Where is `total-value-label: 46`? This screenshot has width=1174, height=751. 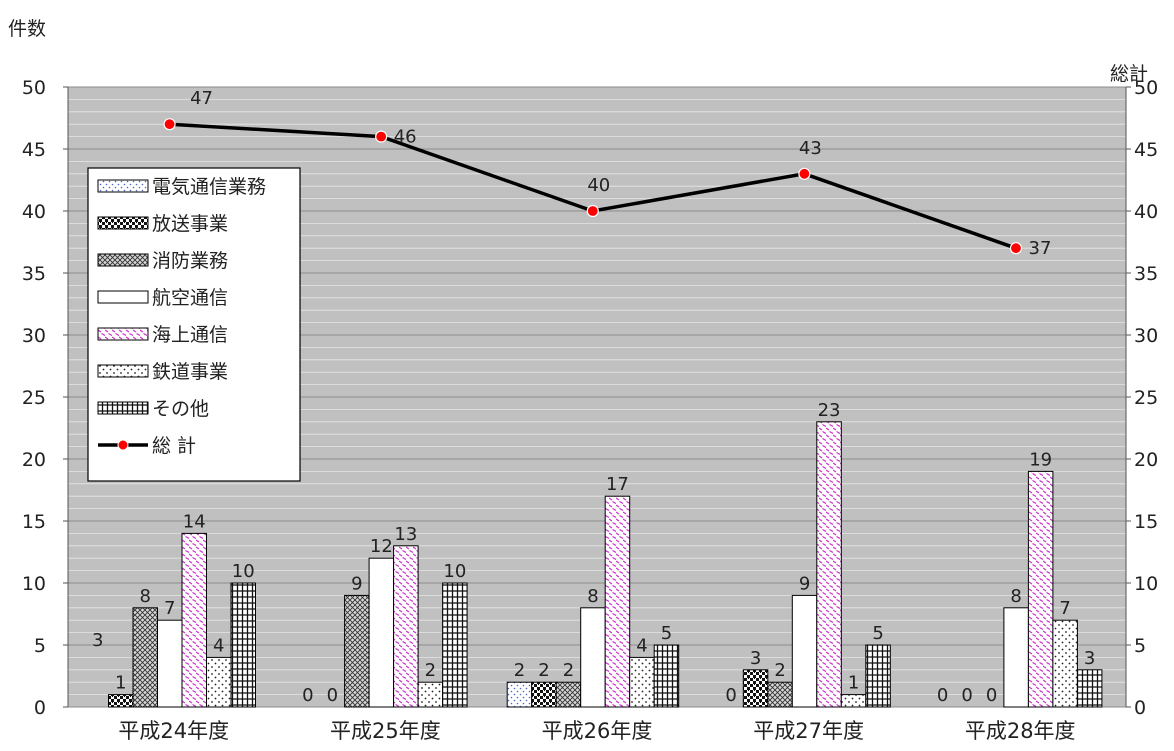 total-value-label: 46 is located at coordinates (405, 137).